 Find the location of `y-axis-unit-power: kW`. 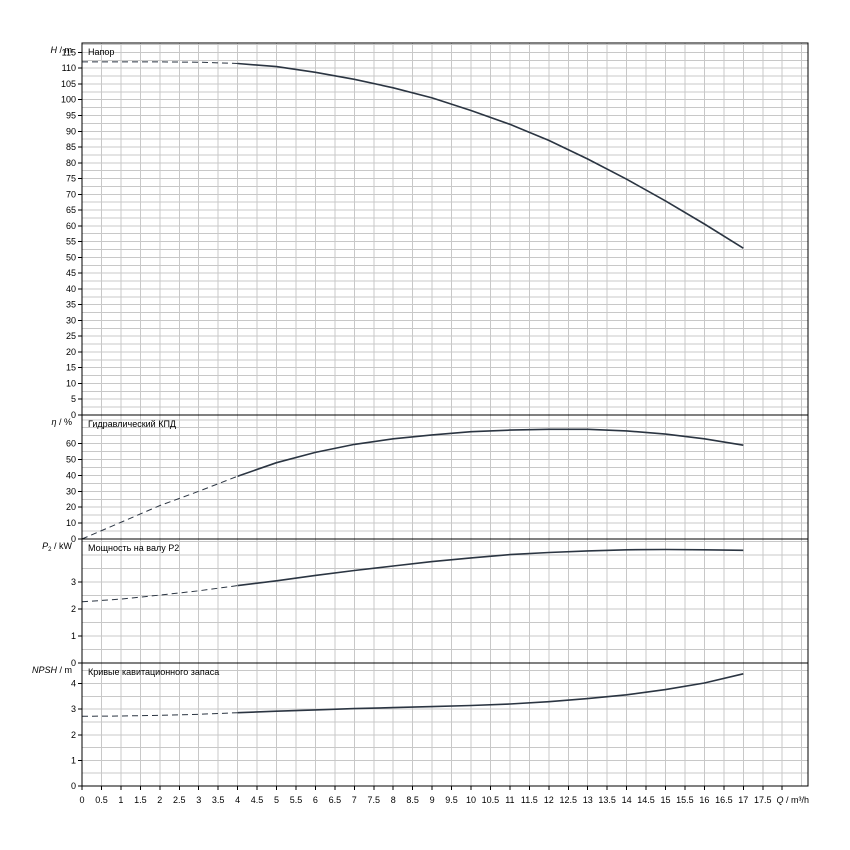

y-axis-unit-power: kW is located at coordinates (66, 546).